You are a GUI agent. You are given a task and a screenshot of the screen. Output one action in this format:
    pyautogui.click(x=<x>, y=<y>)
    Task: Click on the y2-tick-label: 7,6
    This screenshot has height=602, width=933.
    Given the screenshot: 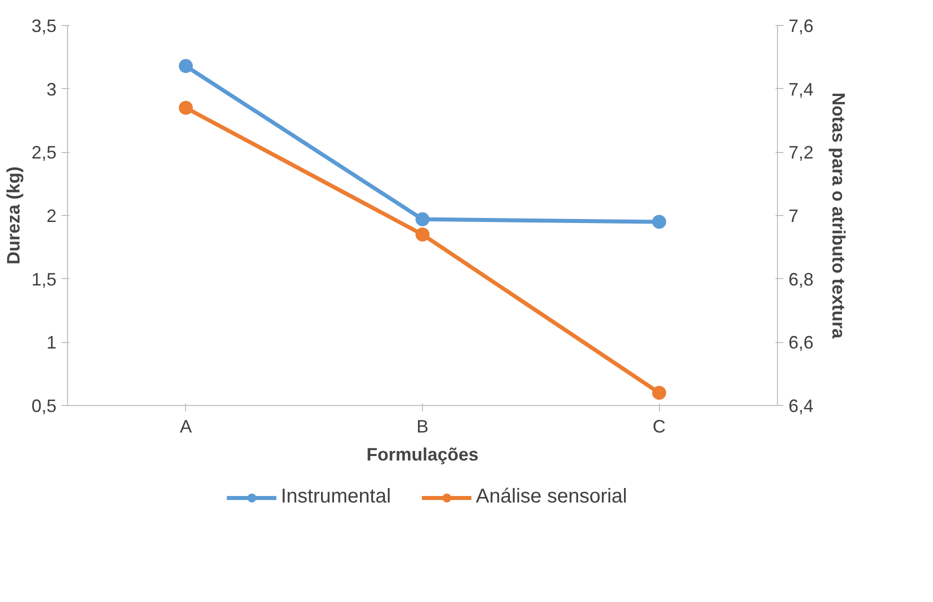 What is the action you would take?
    pyautogui.click(x=801, y=26)
    